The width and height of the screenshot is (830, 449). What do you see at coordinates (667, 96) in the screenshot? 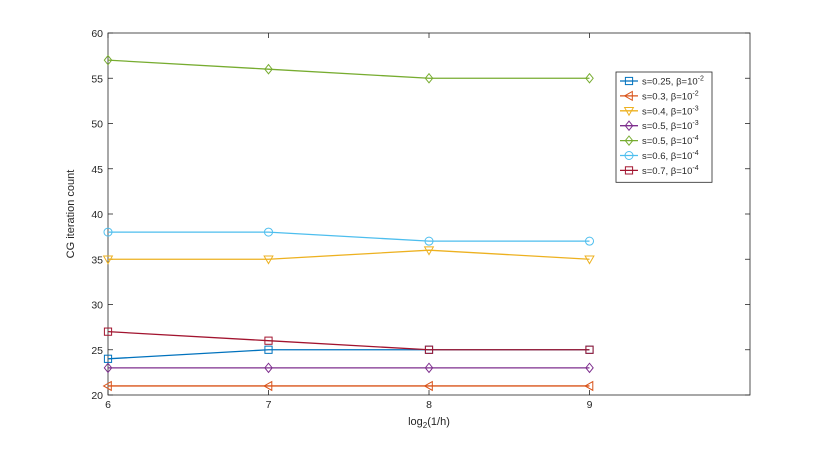
I see `legend-label-text: s=0.3, β=10` at bounding box center [667, 96].